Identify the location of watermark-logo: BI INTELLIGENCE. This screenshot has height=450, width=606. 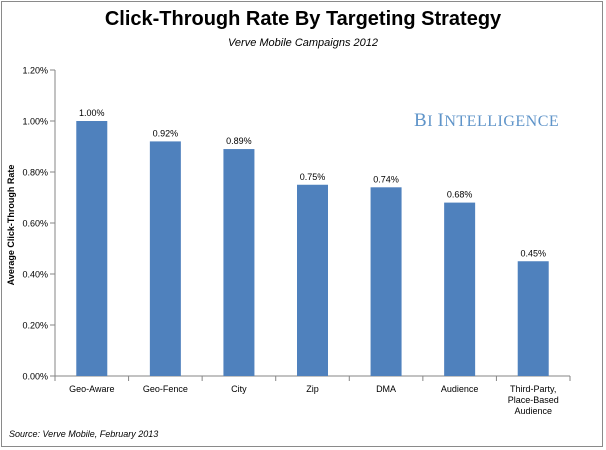
(486, 121).